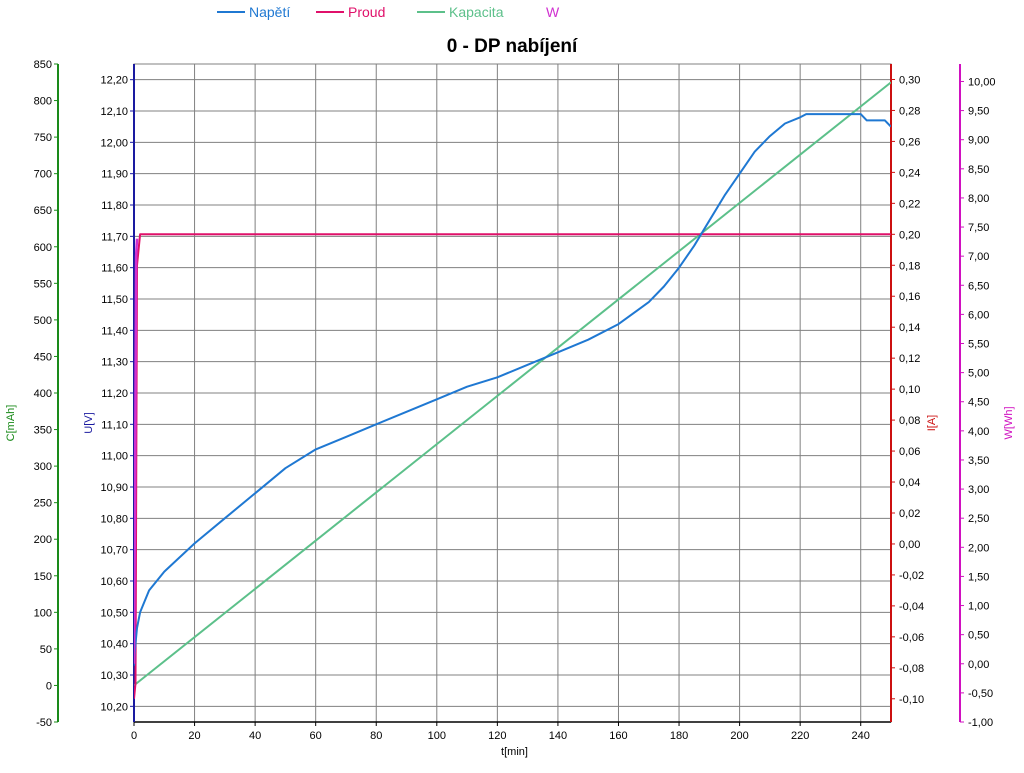 This screenshot has width=1024, height=773. Describe the element at coordinates (43, 138) in the screenshot. I see `capacity-tick-label: 750` at that location.